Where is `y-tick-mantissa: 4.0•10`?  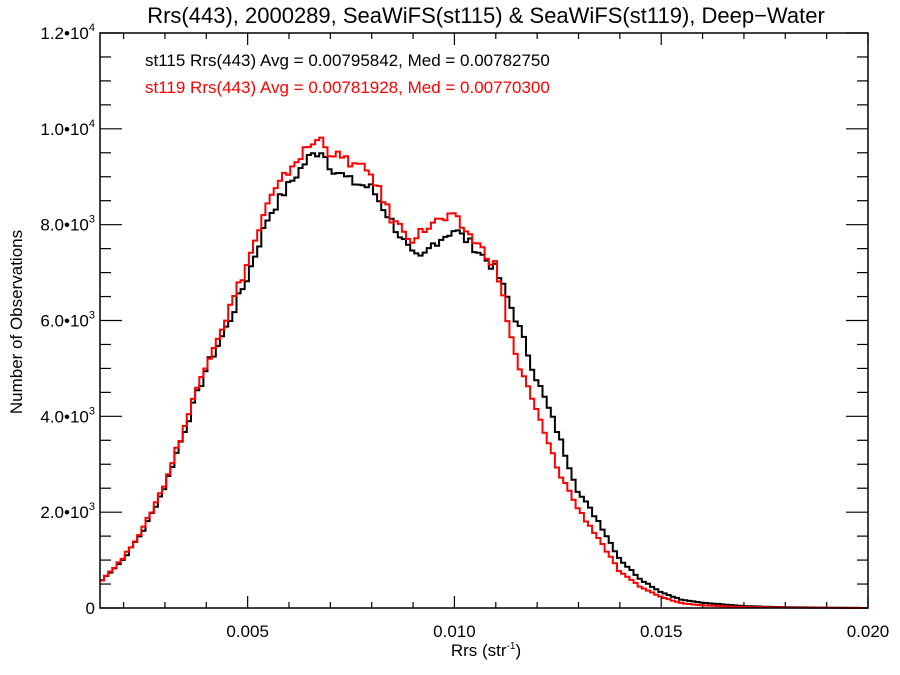
y-tick-mantissa: 4.0•10 is located at coordinates (64, 416).